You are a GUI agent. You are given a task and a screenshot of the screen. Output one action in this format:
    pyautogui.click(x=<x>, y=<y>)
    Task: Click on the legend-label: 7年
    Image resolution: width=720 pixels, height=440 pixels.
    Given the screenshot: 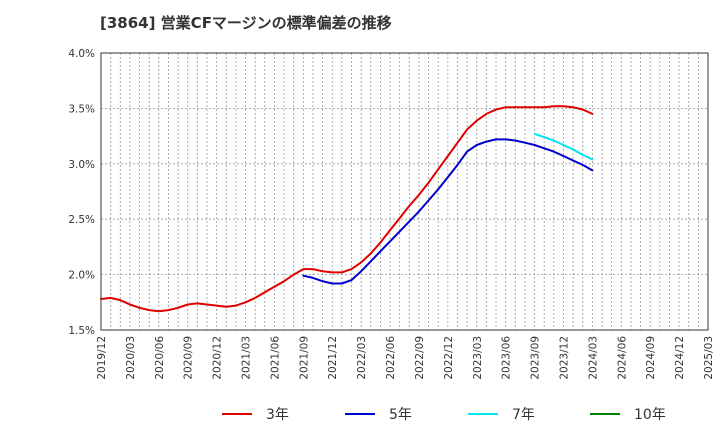 What is the action you would take?
    pyautogui.click(x=523, y=415)
    